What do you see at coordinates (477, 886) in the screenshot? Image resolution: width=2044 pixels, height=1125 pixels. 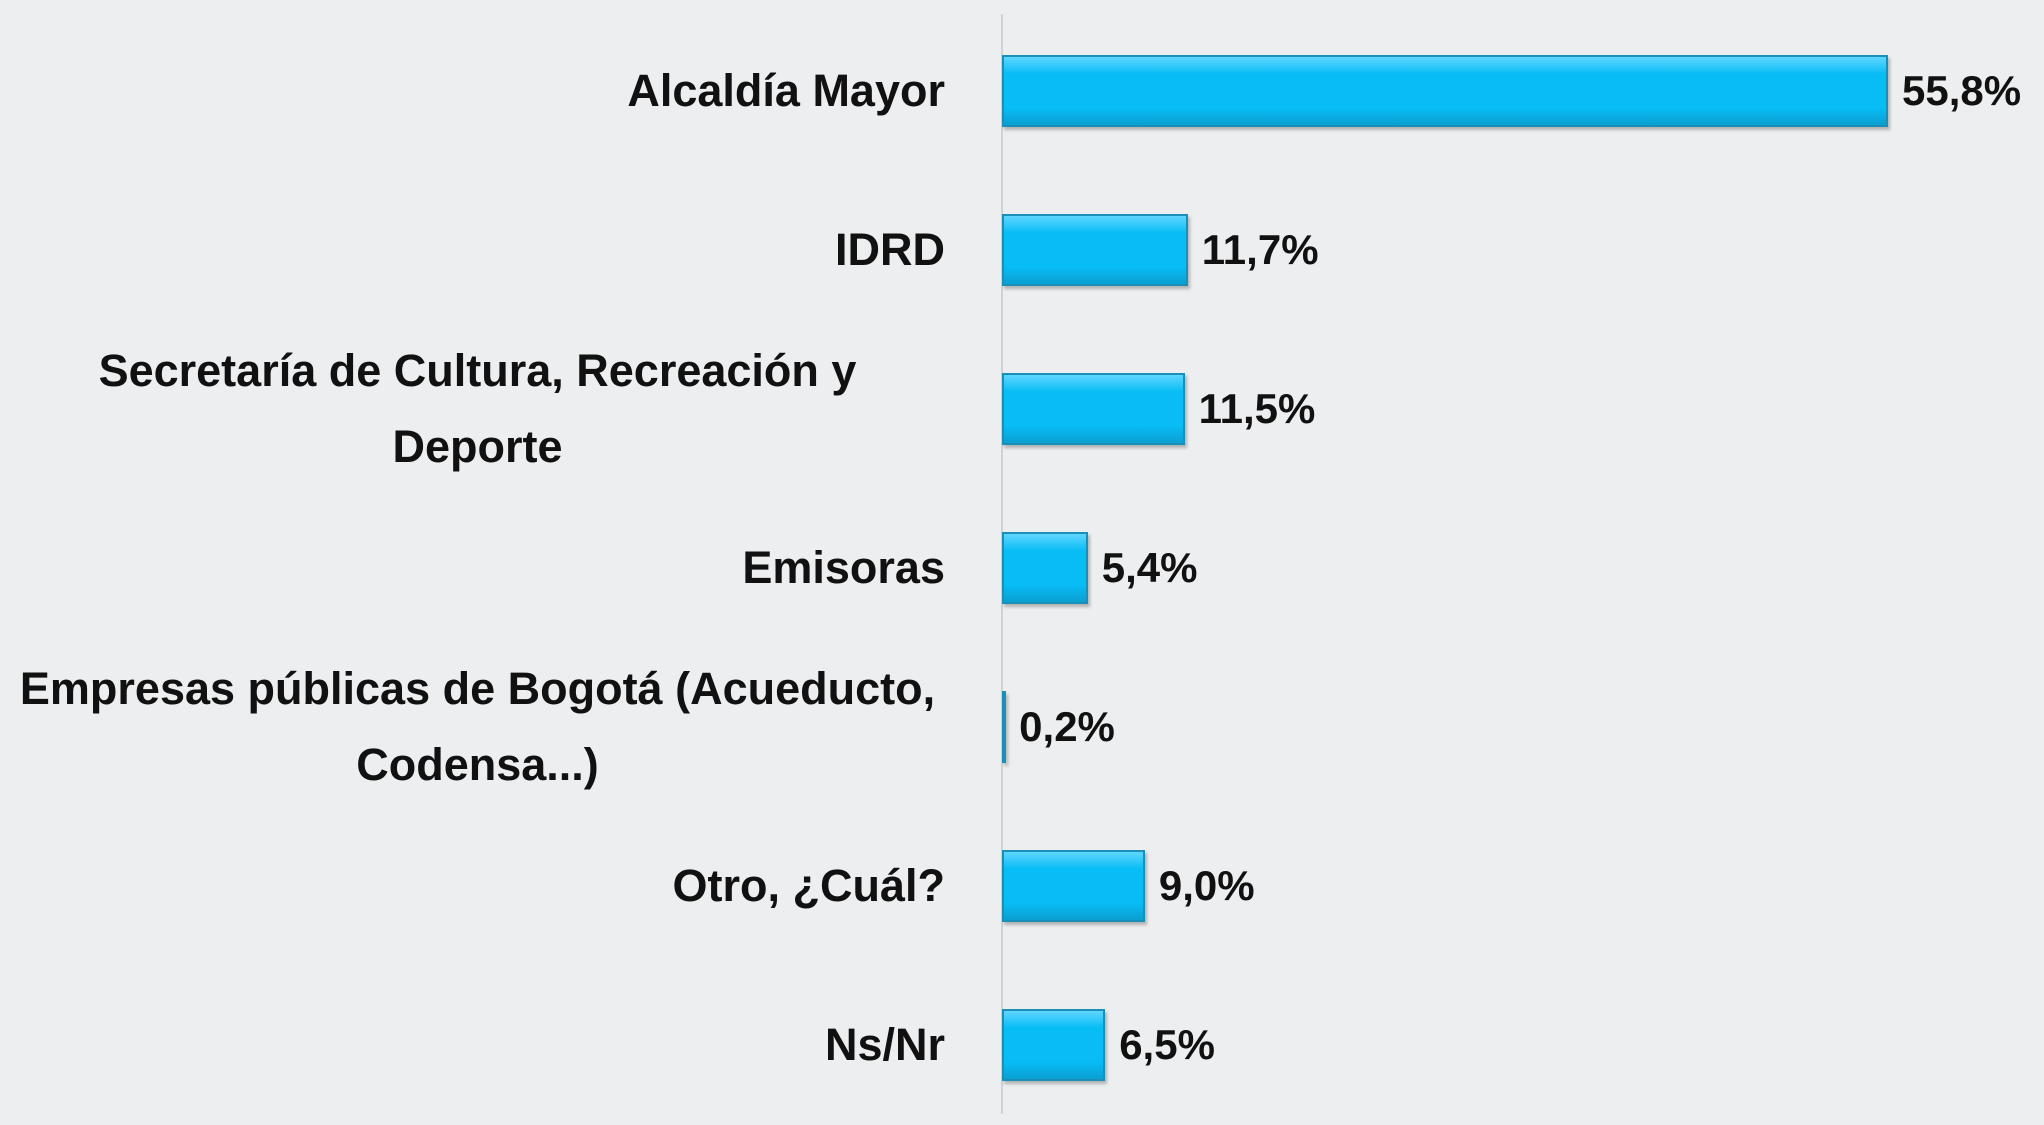 I see `category-label: Otro, ¿Cuál?` at bounding box center [477, 886].